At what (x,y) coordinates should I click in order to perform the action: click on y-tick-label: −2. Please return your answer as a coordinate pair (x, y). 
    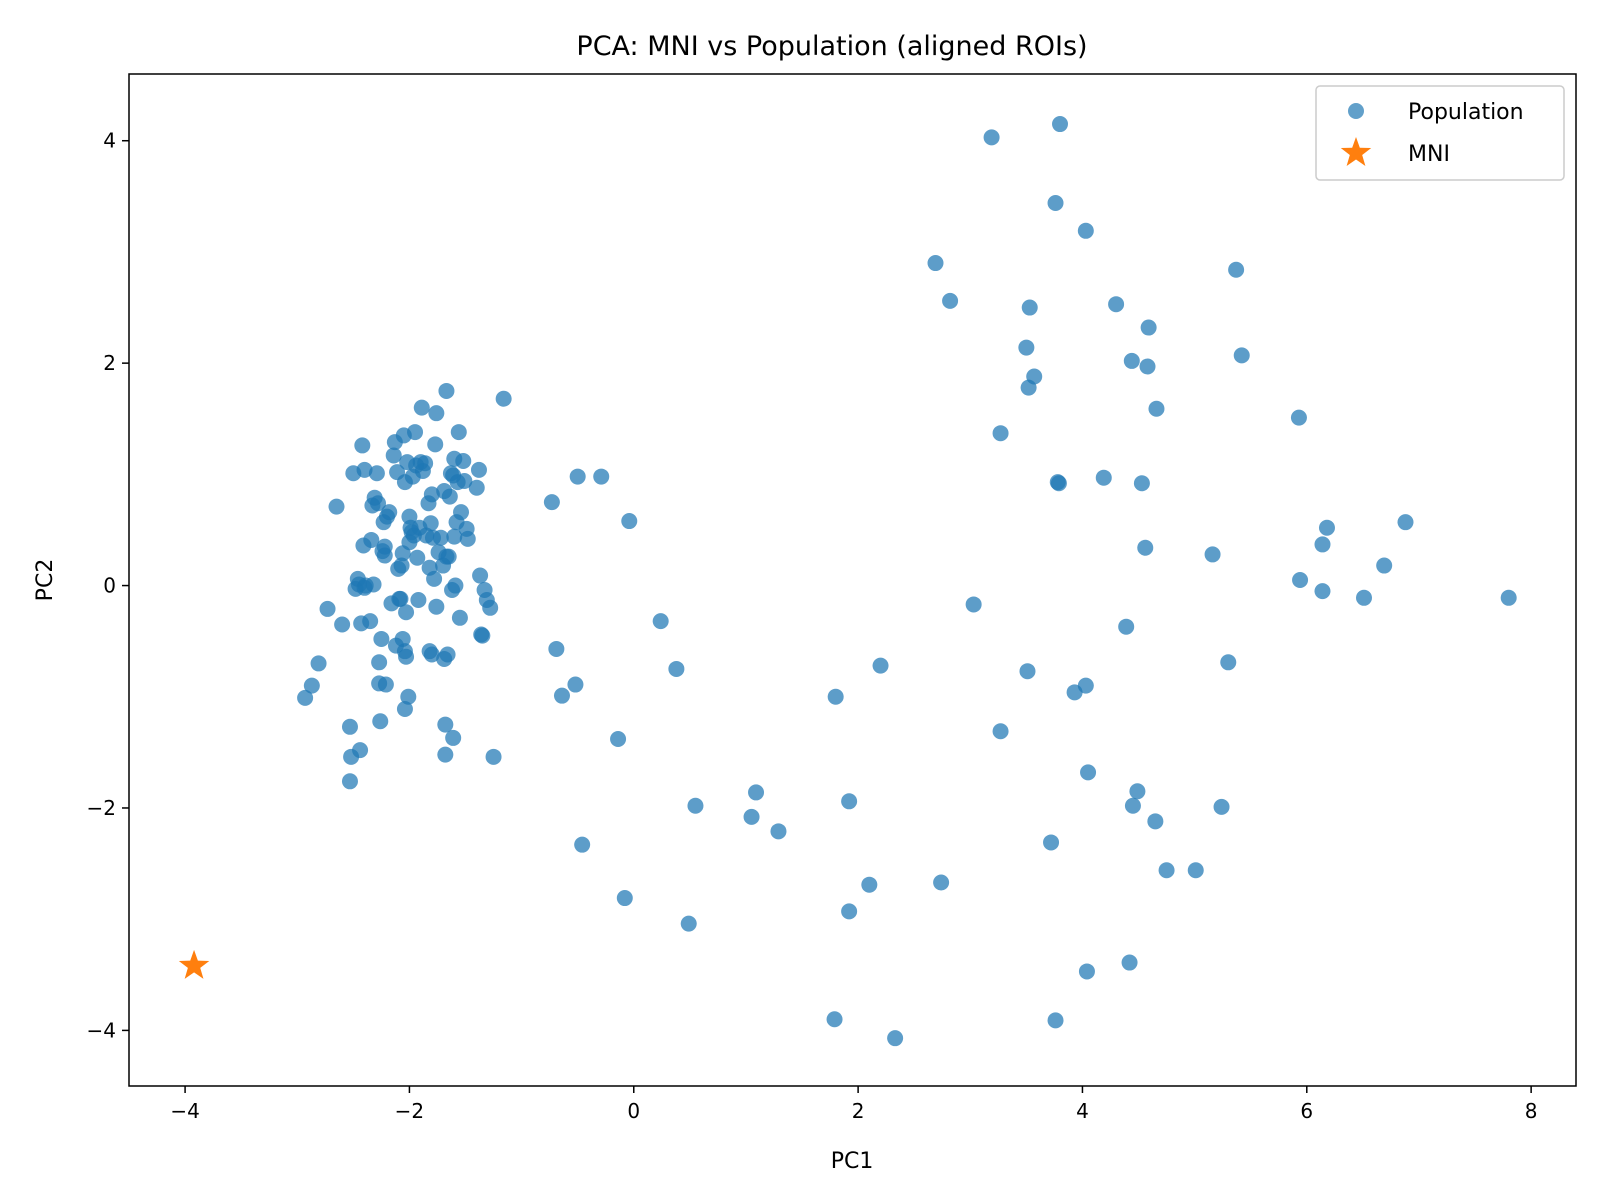
    Looking at the image, I should click on (101, 808).